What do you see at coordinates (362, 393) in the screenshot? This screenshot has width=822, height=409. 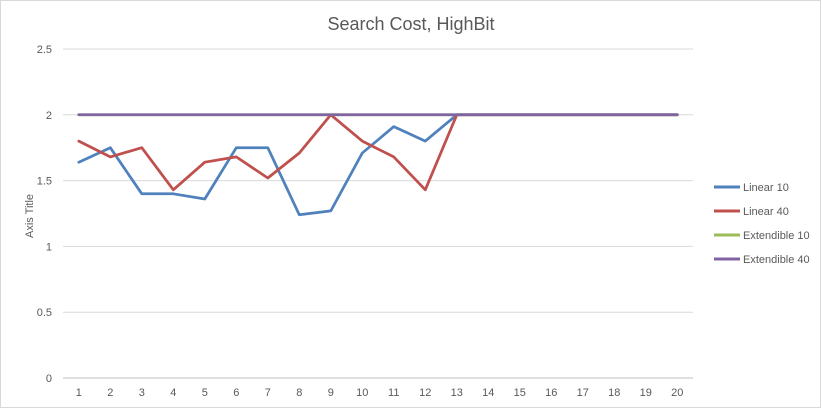 I see `x-tick-label: 10` at bounding box center [362, 393].